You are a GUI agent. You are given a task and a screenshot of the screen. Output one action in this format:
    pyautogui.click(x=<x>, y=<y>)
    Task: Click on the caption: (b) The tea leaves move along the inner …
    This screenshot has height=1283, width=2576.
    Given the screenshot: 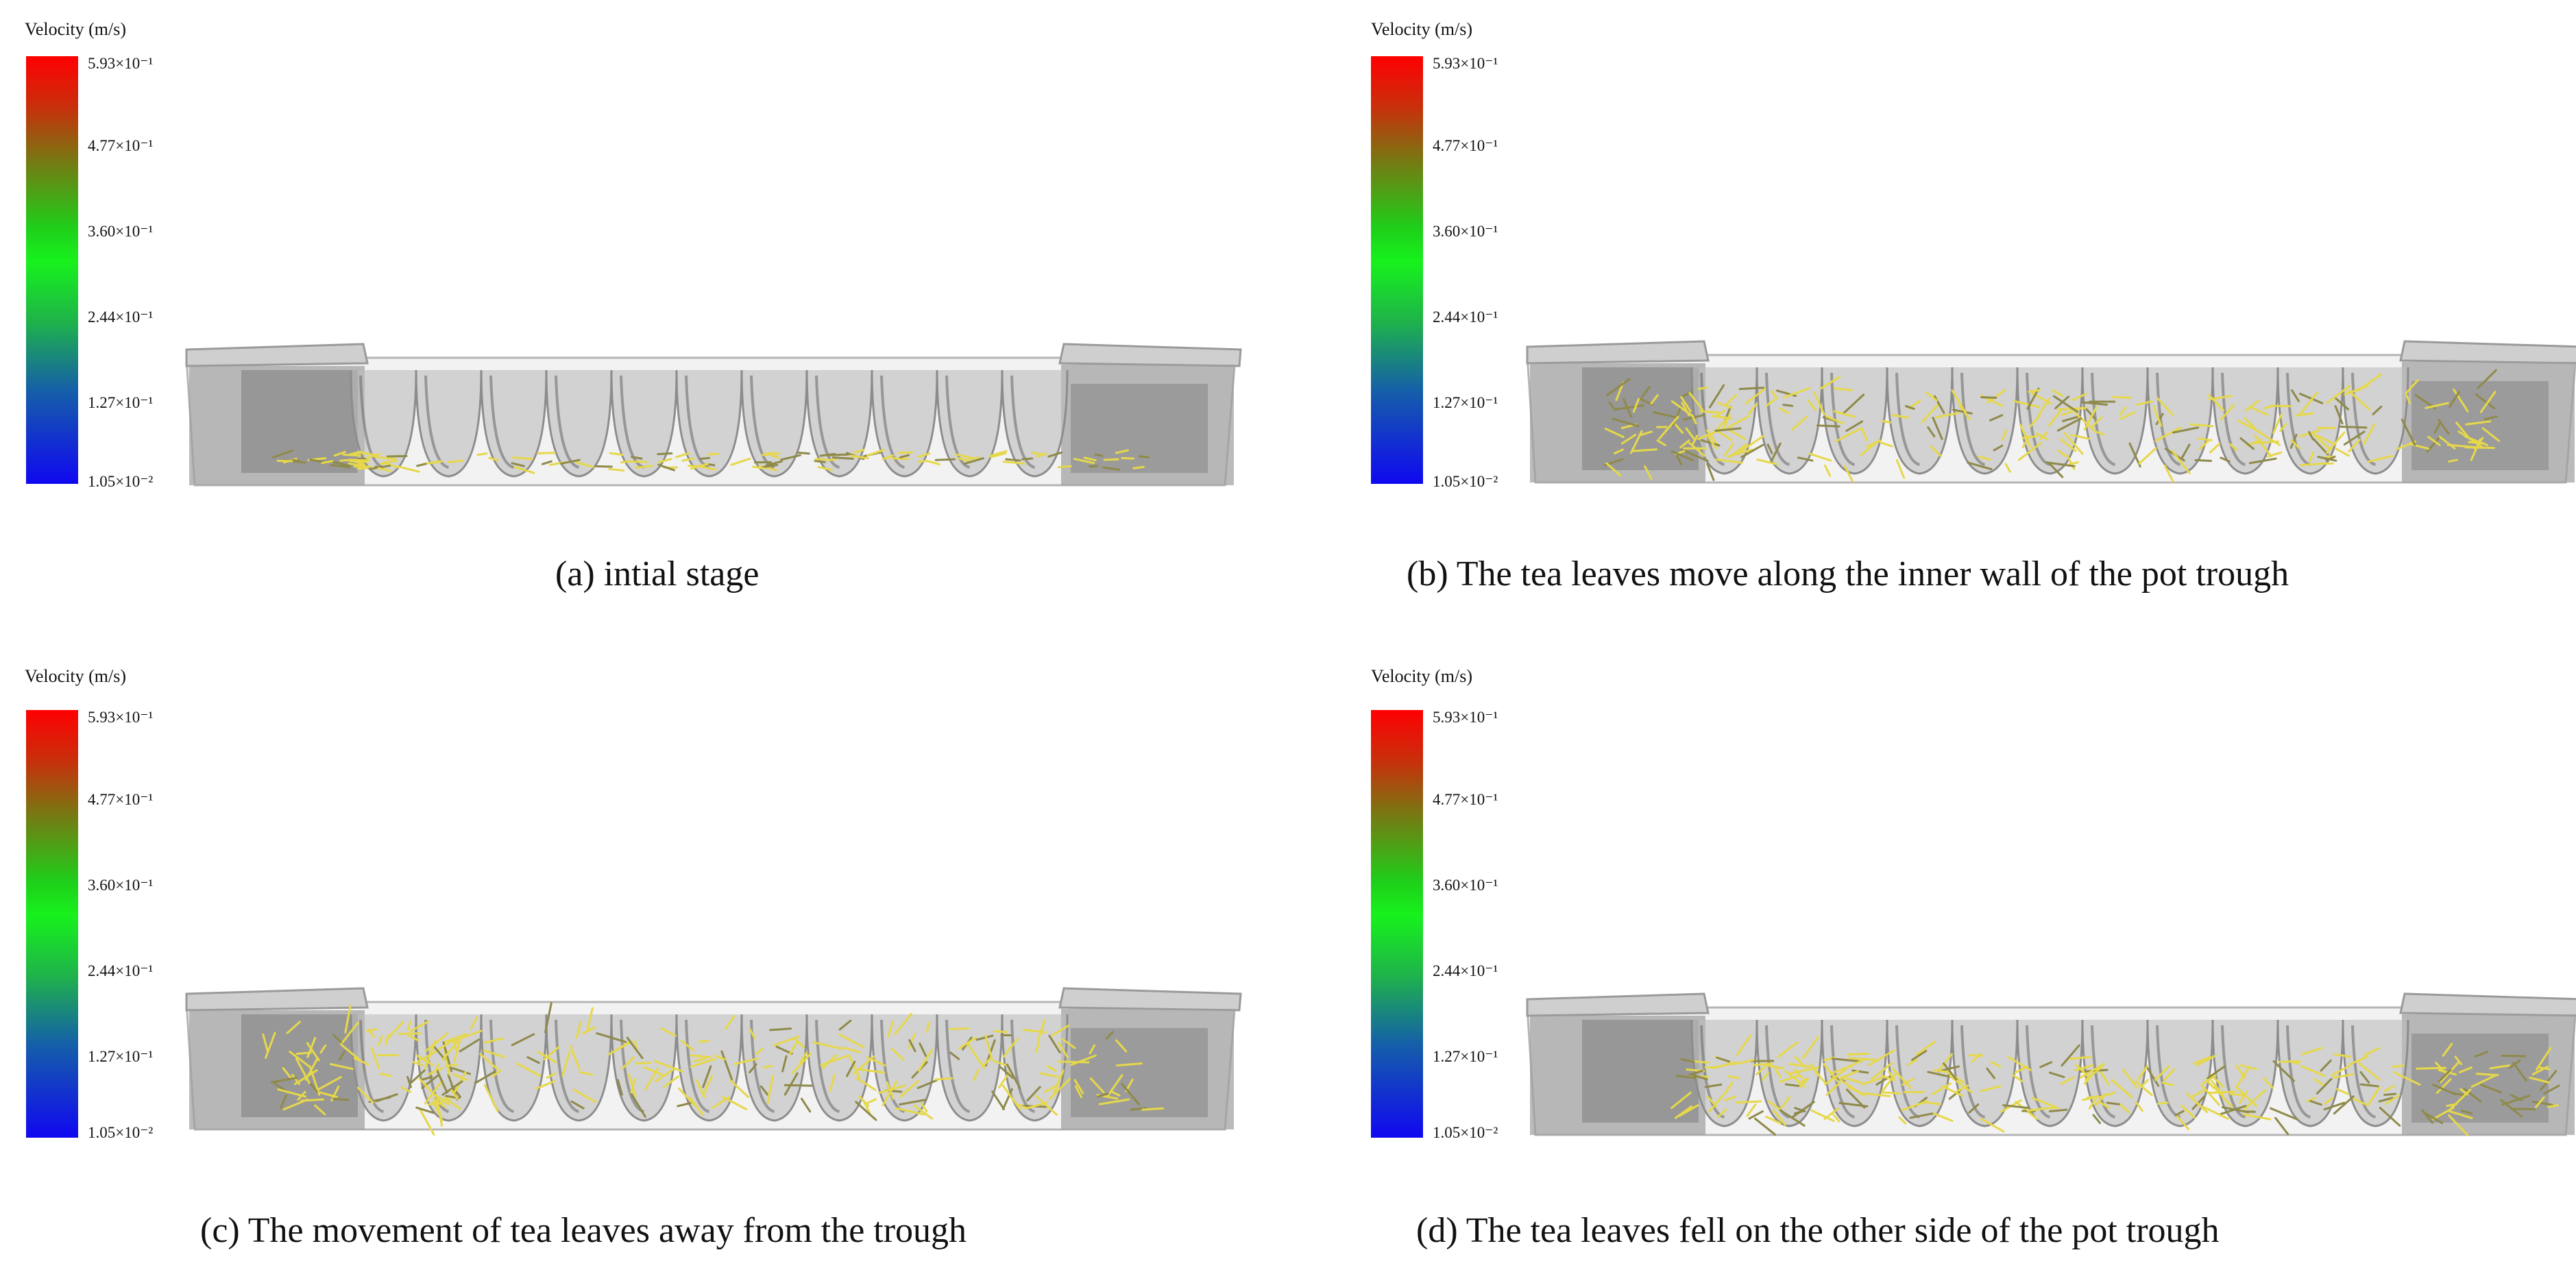 What is the action you would take?
    pyautogui.click(x=1848, y=574)
    